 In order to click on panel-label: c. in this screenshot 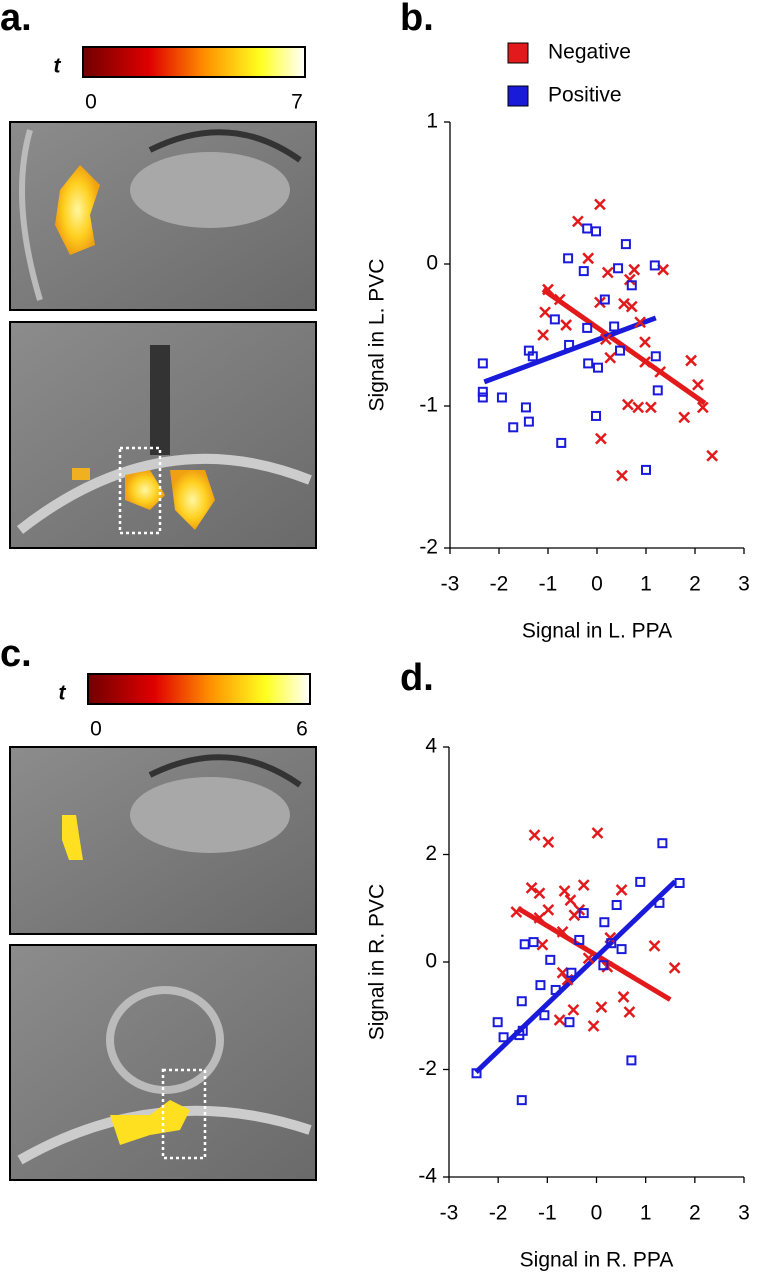, I will do `click(16, 654)`.